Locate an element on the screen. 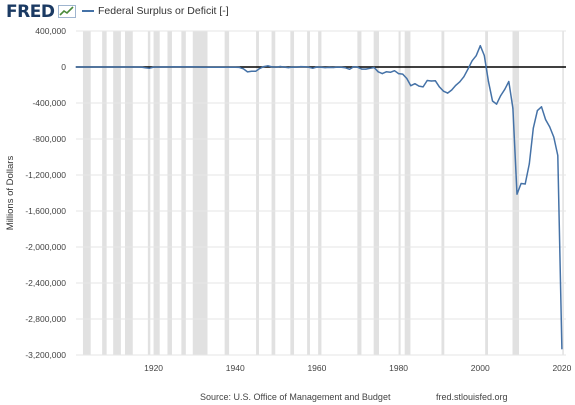 The height and width of the screenshot is (405, 575). x-tick-label: 2000 is located at coordinates (480, 368).